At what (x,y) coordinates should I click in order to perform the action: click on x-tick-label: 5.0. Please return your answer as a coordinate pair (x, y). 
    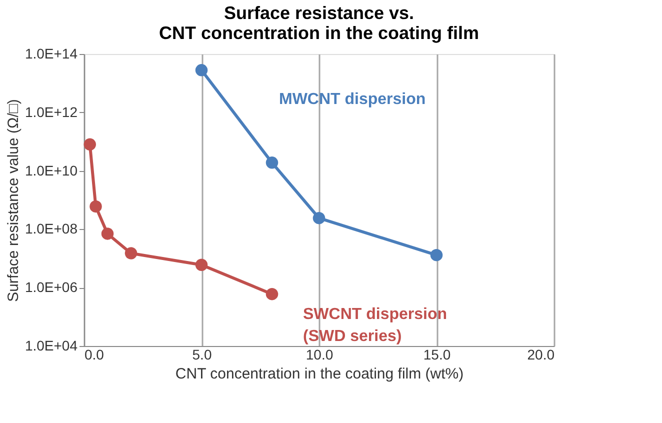
    Looking at the image, I should click on (202, 354).